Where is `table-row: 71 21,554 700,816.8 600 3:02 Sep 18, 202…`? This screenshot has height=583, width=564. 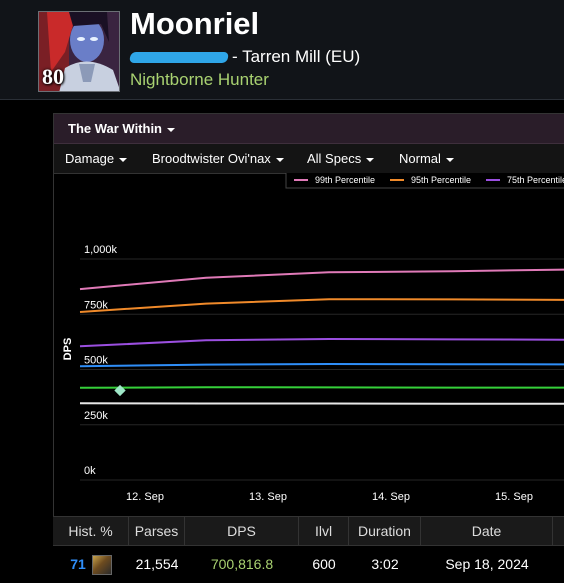 table-row: 71 21,554 700,816.8 600 3:02 Sep 18, 202… is located at coordinates (308, 564).